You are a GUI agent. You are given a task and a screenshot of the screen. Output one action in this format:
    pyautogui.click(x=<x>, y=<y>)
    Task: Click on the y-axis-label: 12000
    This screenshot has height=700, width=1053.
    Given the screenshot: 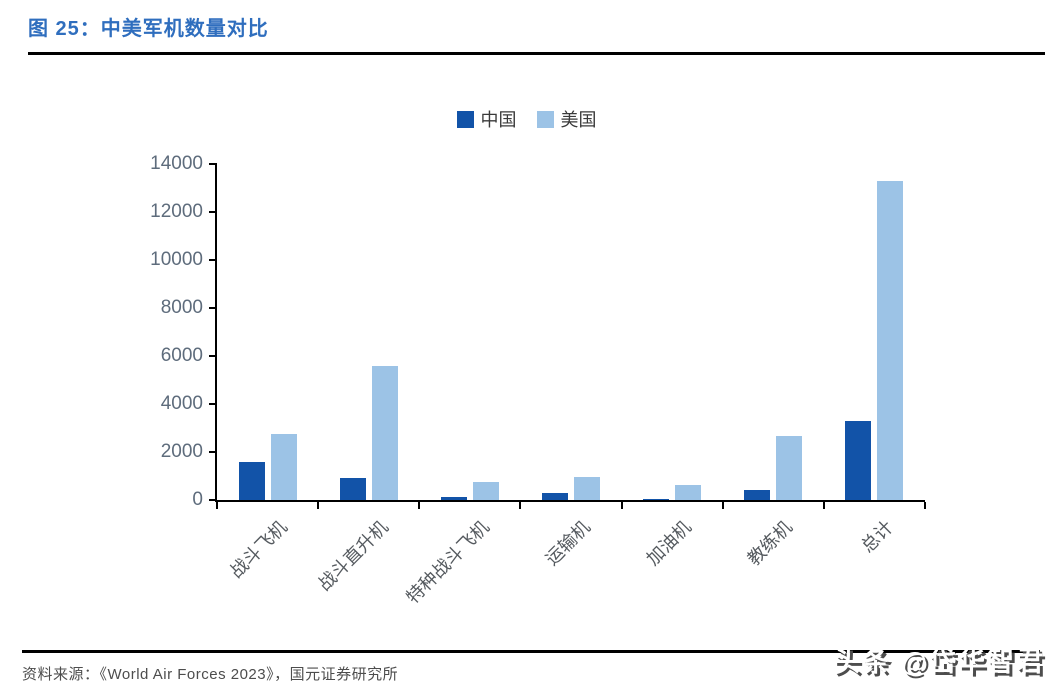 What is the action you would take?
    pyautogui.click(x=176, y=211)
    